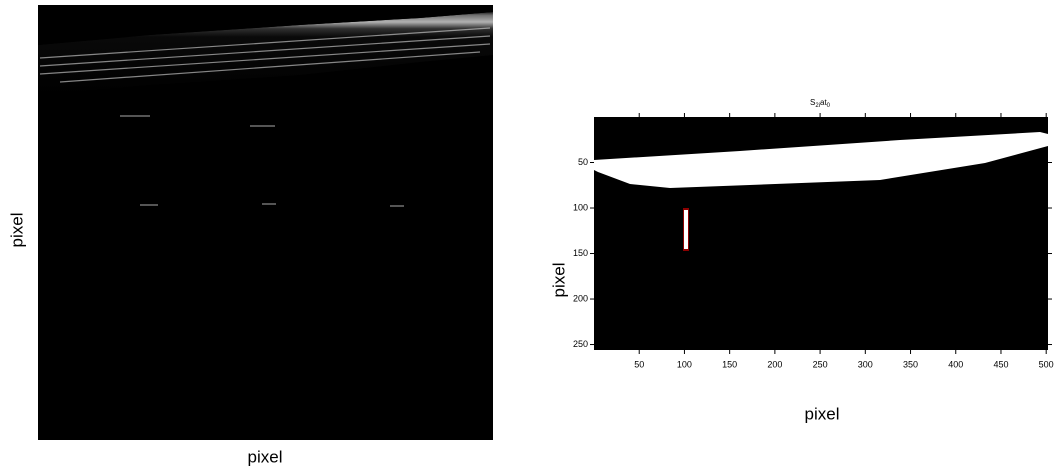 The image size is (1057, 475). What do you see at coordinates (729, 364) in the screenshot?
I see `x-tick-label: 150` at bounding box center [729, 364].